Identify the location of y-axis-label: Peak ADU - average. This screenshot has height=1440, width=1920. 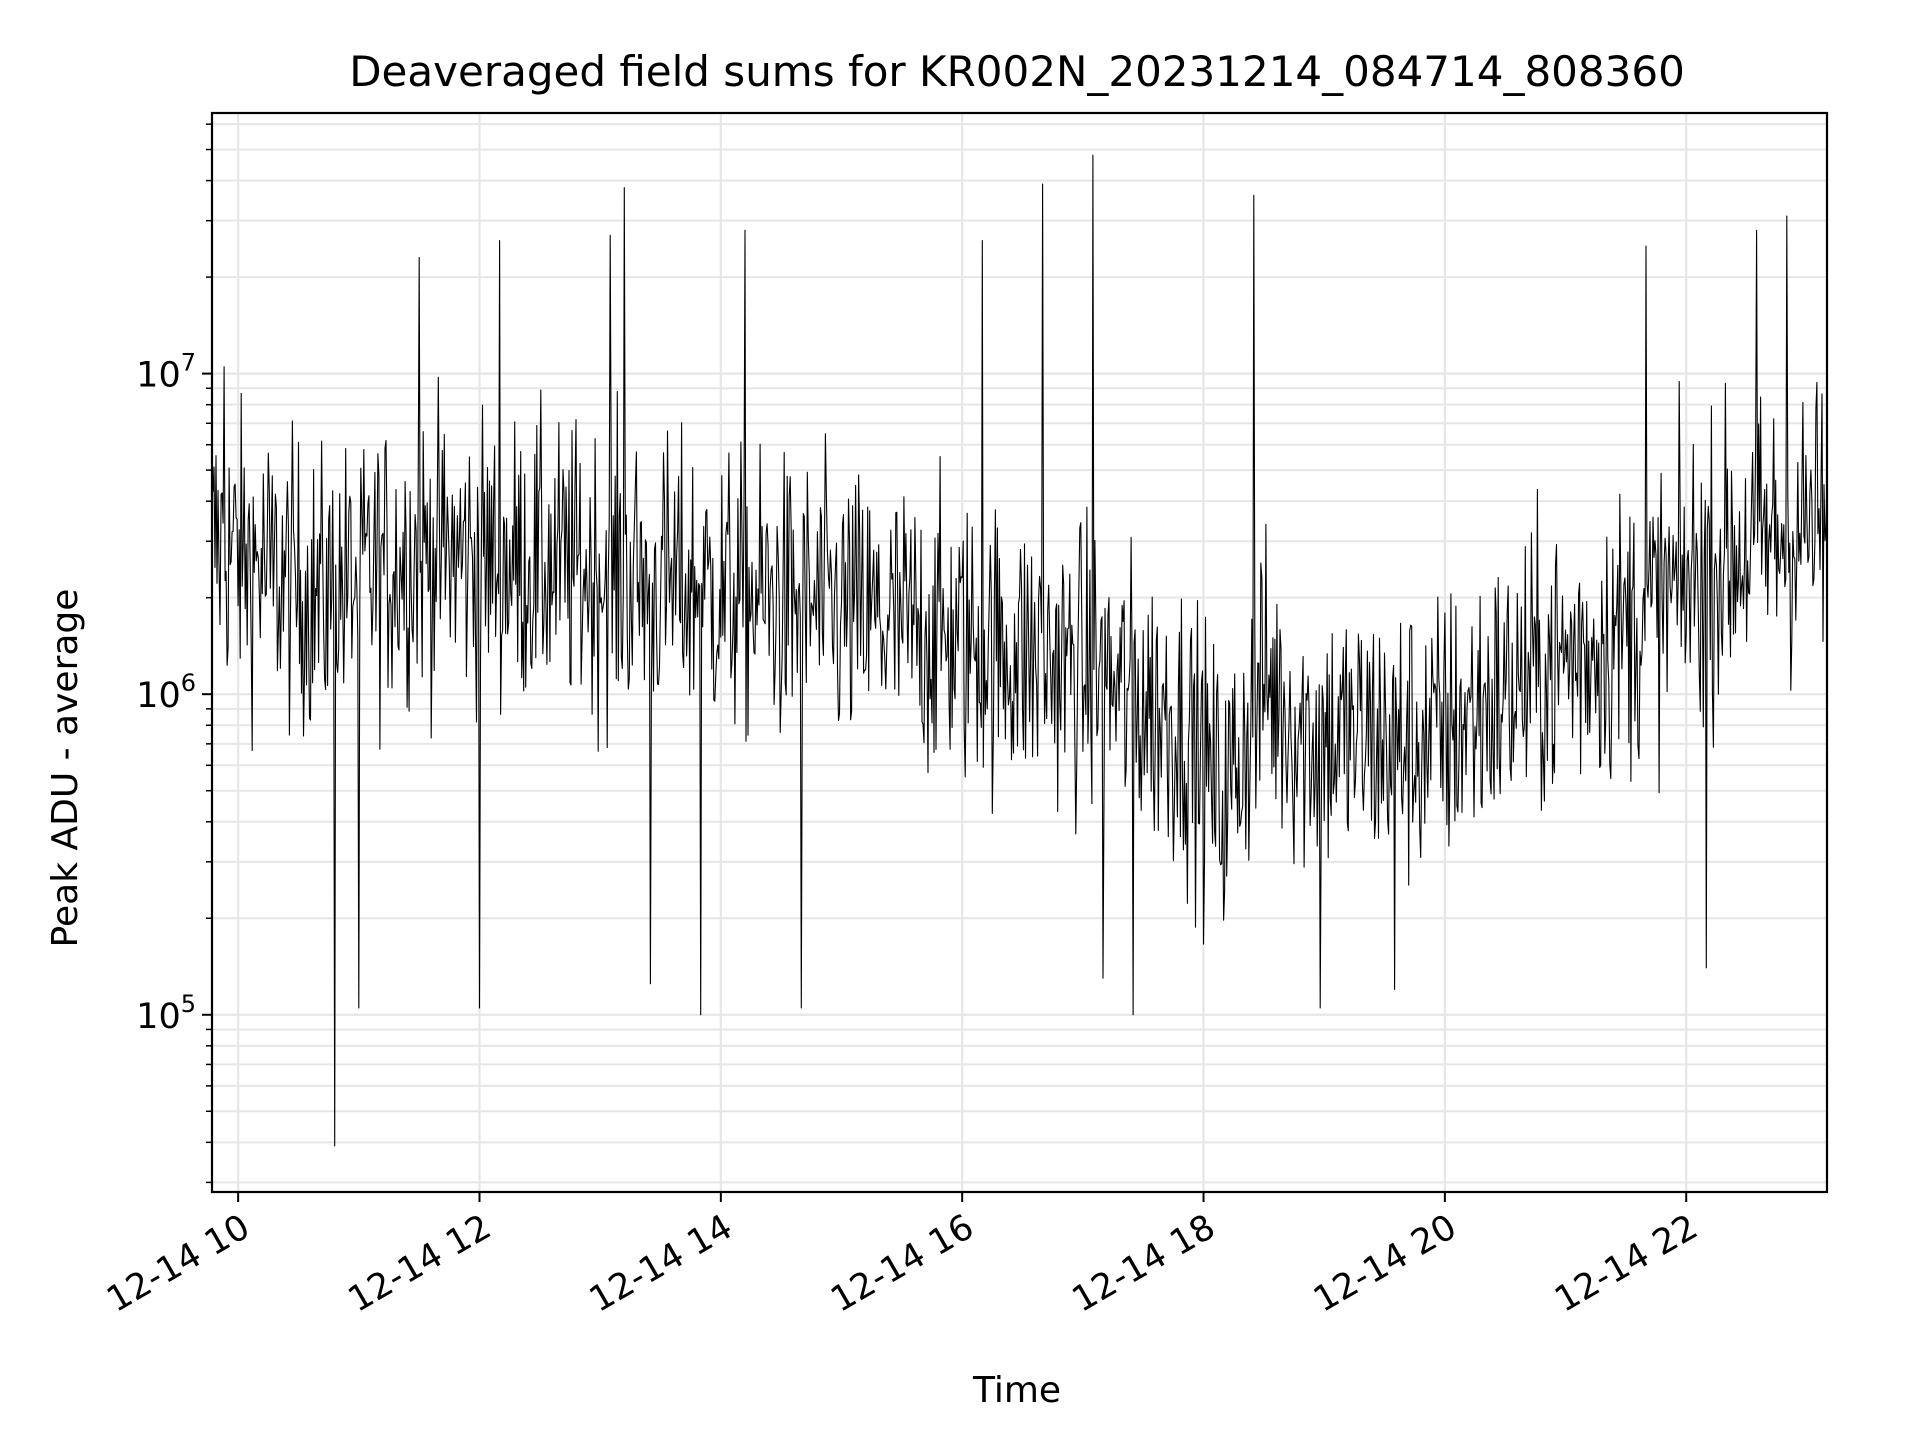
(65, 768).